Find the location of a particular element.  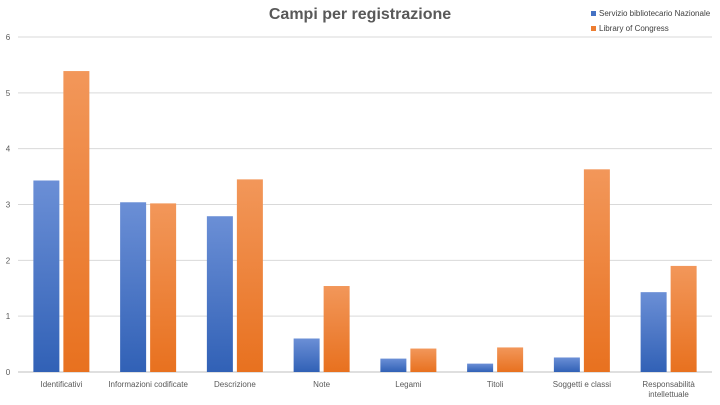

y-tick-label-0: 0 is located at coordinates (8, 372).